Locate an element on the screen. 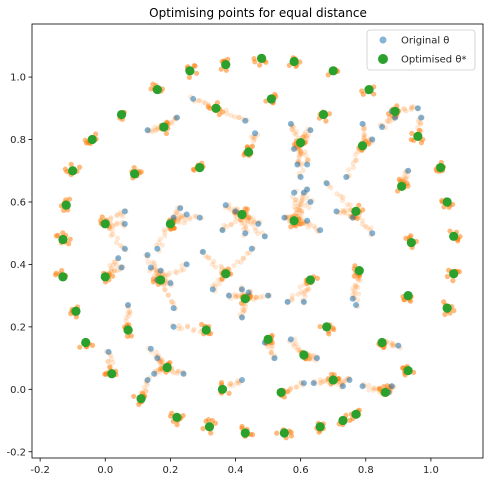 The width and height of the screenshot is (491, 482). chart-title: Optimising points for equal distance is located at coordinates (258, 13).